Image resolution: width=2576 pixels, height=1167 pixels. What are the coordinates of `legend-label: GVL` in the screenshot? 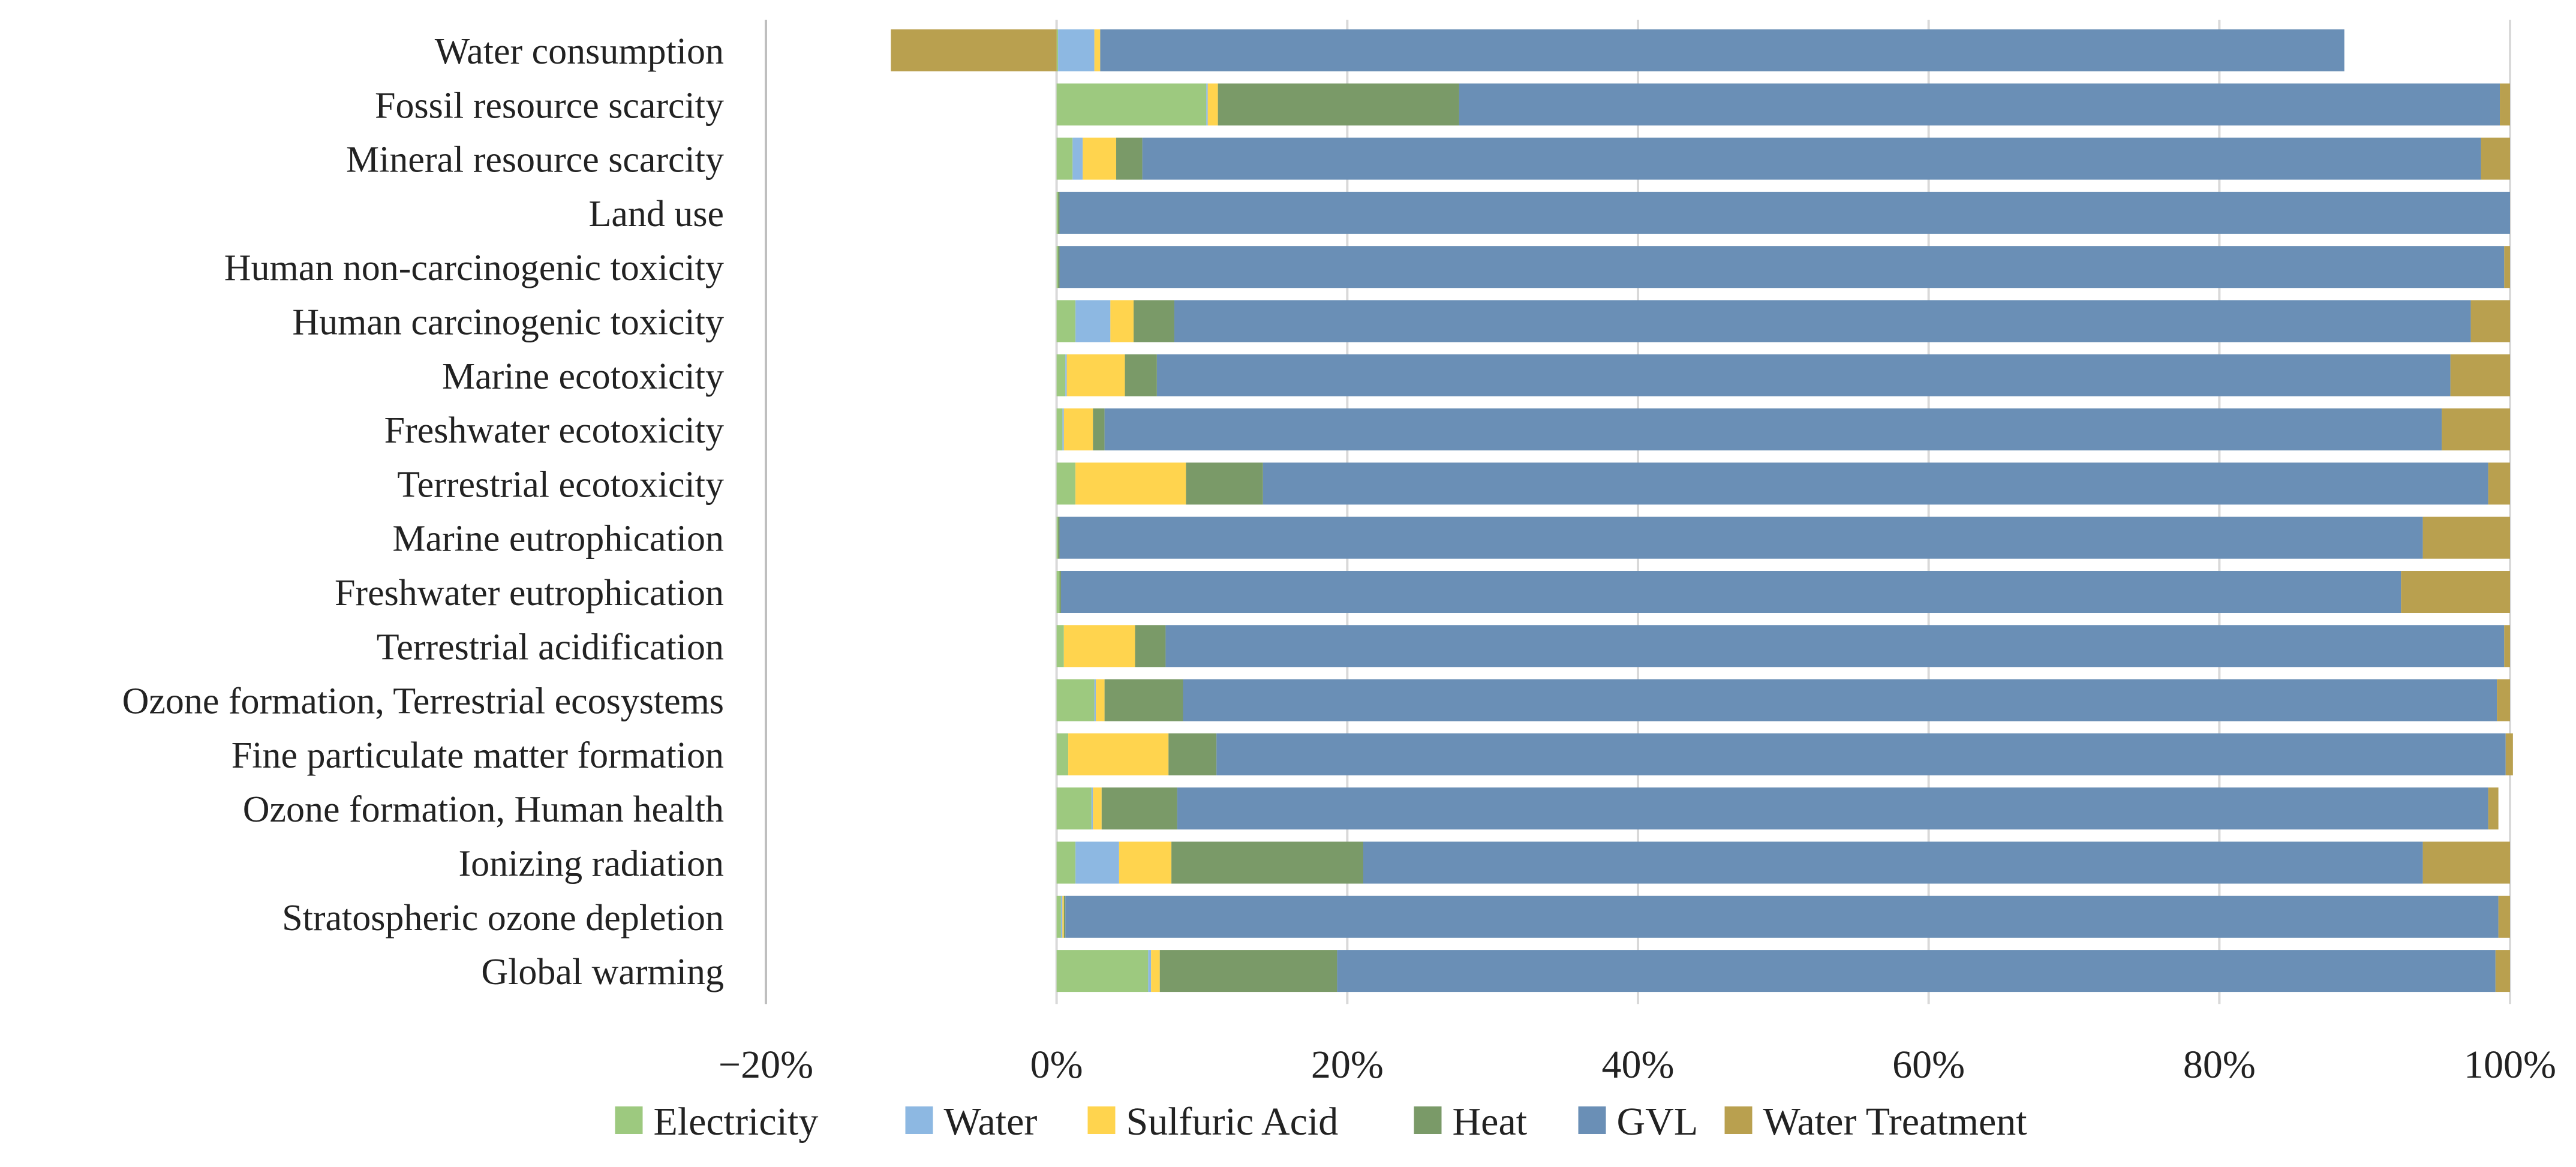 It's located at (1658, 1122).